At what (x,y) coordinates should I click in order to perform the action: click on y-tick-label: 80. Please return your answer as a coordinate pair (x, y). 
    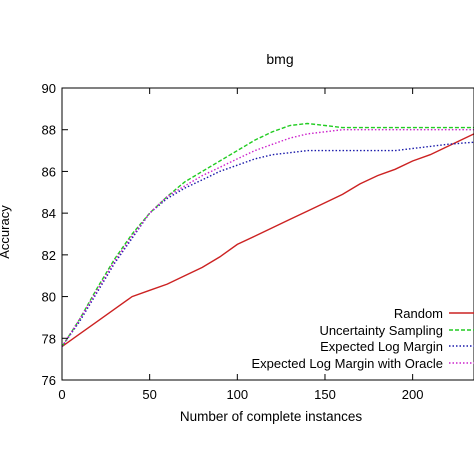
    Looking at the image, I should click on (49, 297).